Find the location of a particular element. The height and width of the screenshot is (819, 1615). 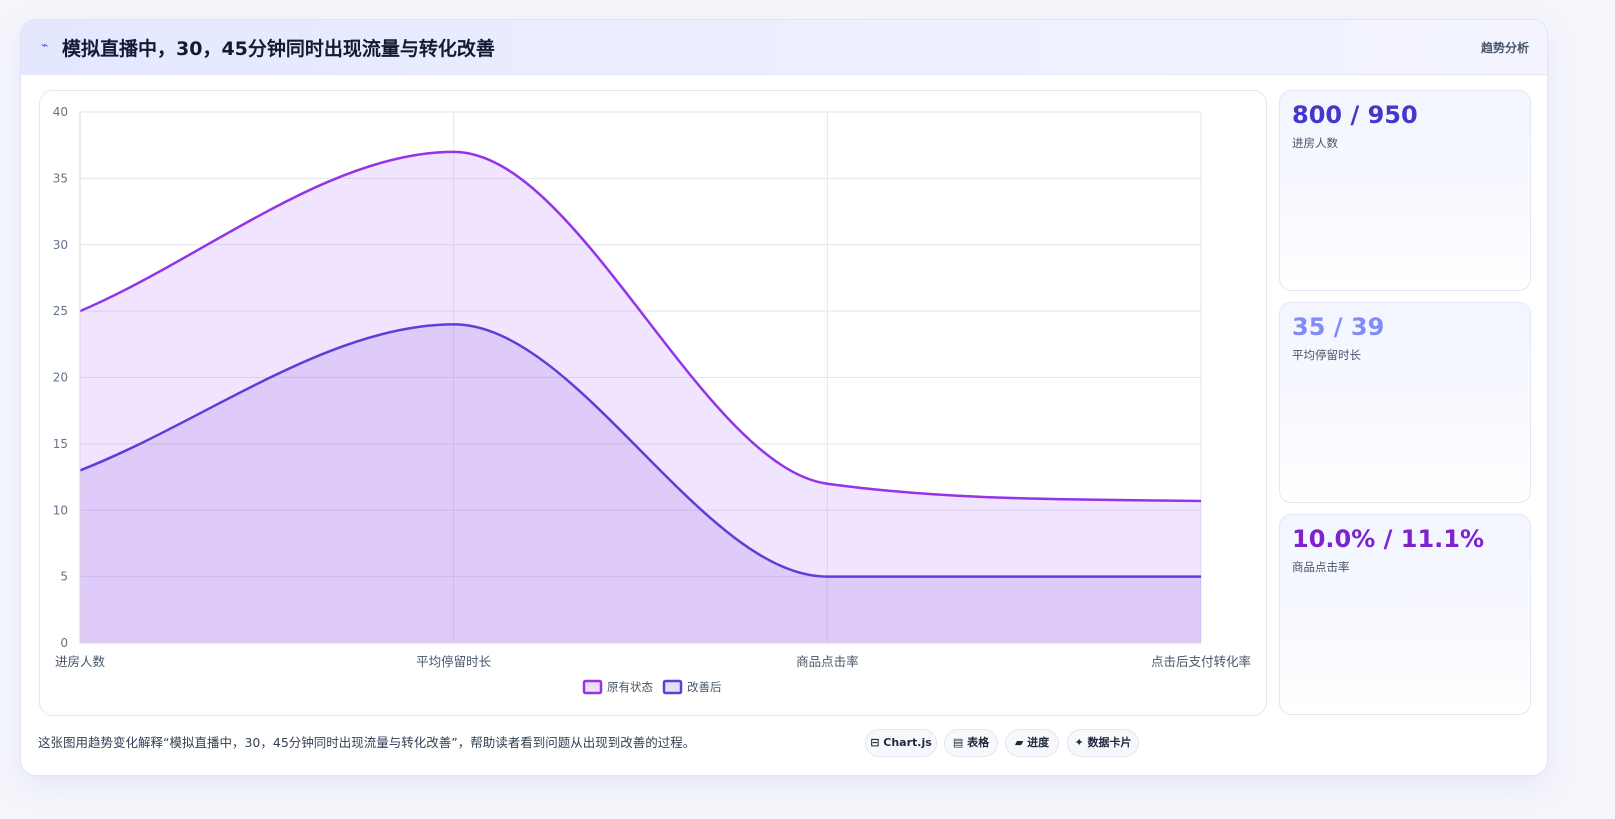

x-tick-label: 进房人数 is located at coordinates (80, 661).